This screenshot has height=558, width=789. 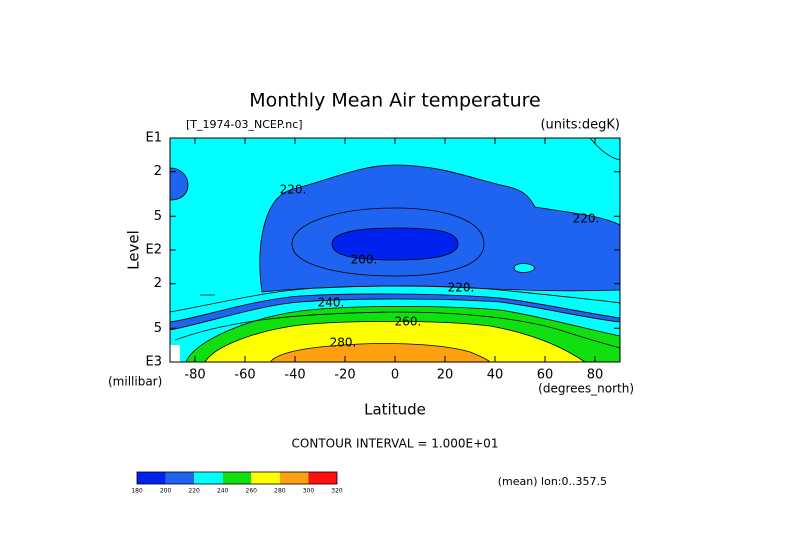 I want to click on colorbar-frame, so click(x=237, y=478).